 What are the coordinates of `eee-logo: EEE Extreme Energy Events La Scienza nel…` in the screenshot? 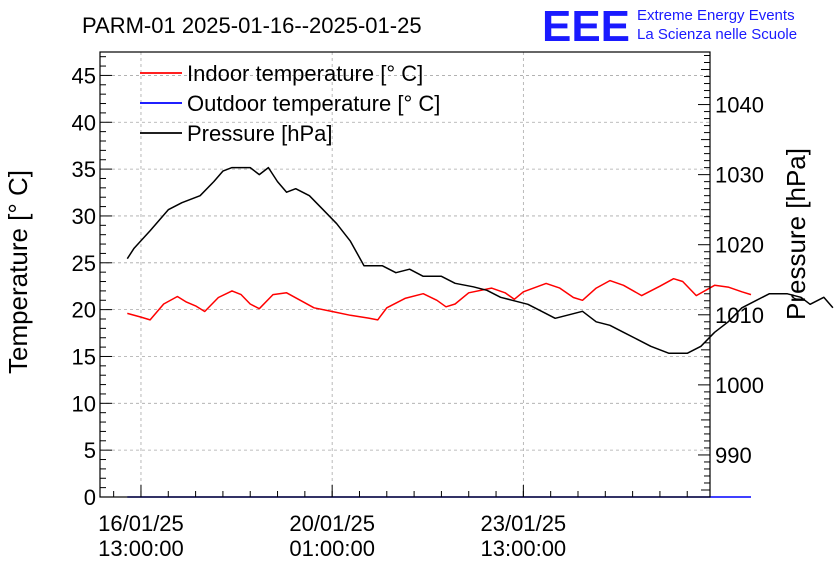 It's located at (669, 26).